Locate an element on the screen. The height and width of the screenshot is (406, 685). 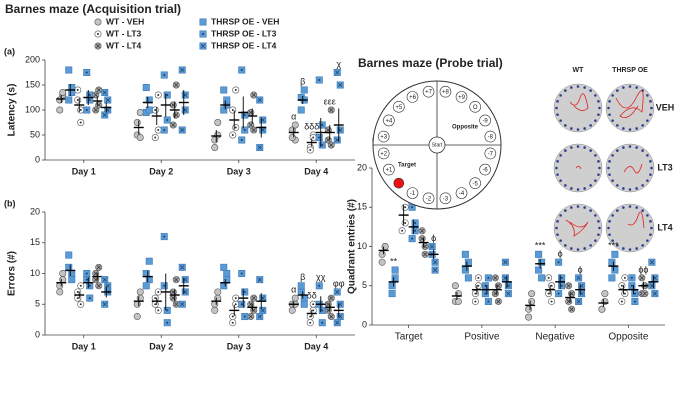
chart-title: Barnes maze (Acquisition trial) is located at coordinates (93, 9).